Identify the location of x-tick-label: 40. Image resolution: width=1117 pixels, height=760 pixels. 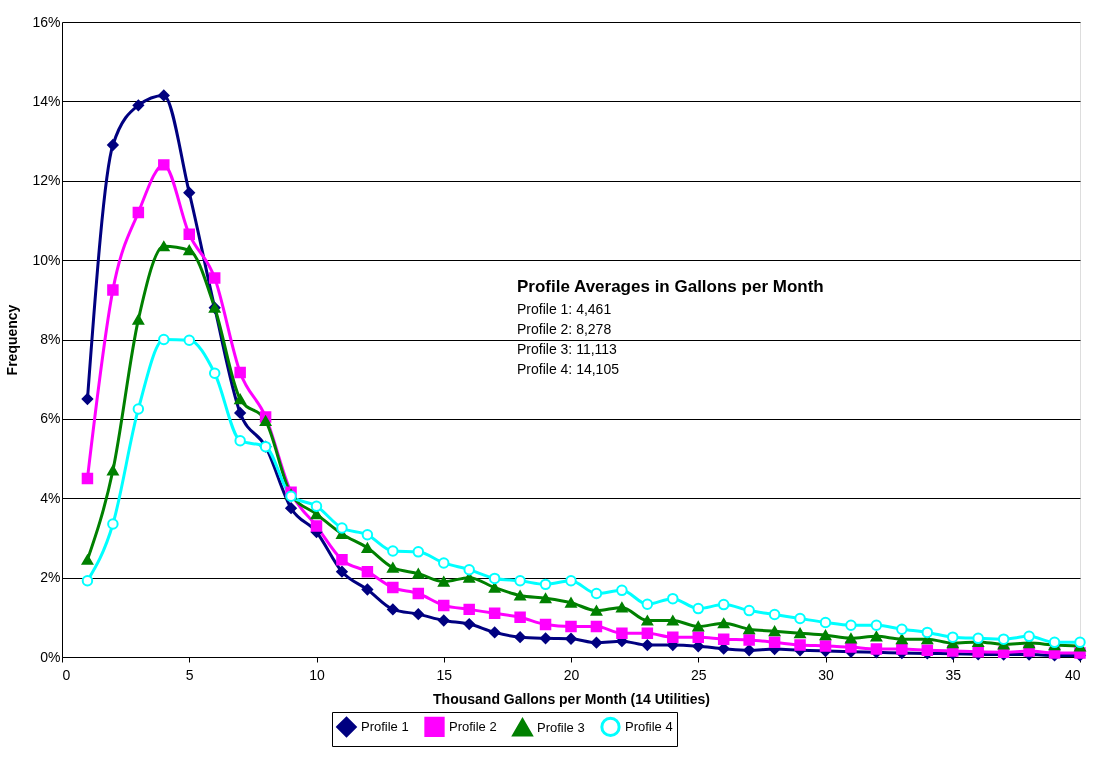
(1072, 674).